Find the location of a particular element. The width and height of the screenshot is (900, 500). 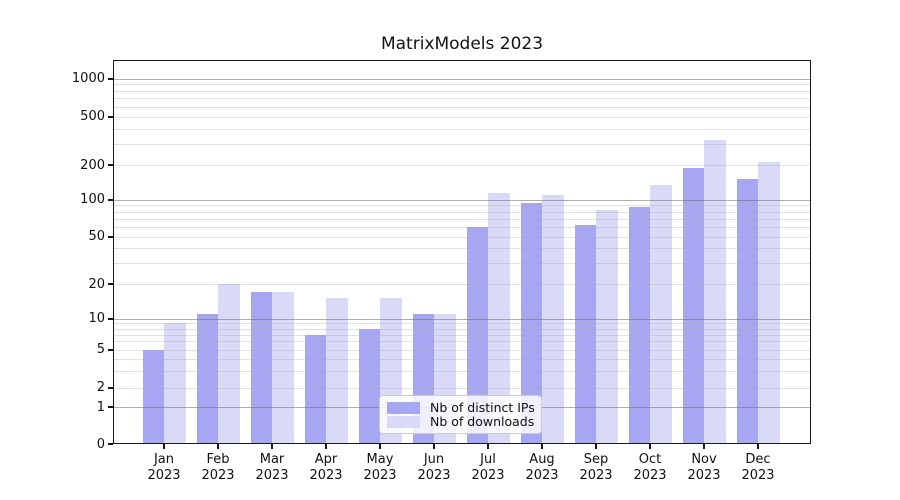

bar-ips-mar-2023 is located at coordinates (261, 368).